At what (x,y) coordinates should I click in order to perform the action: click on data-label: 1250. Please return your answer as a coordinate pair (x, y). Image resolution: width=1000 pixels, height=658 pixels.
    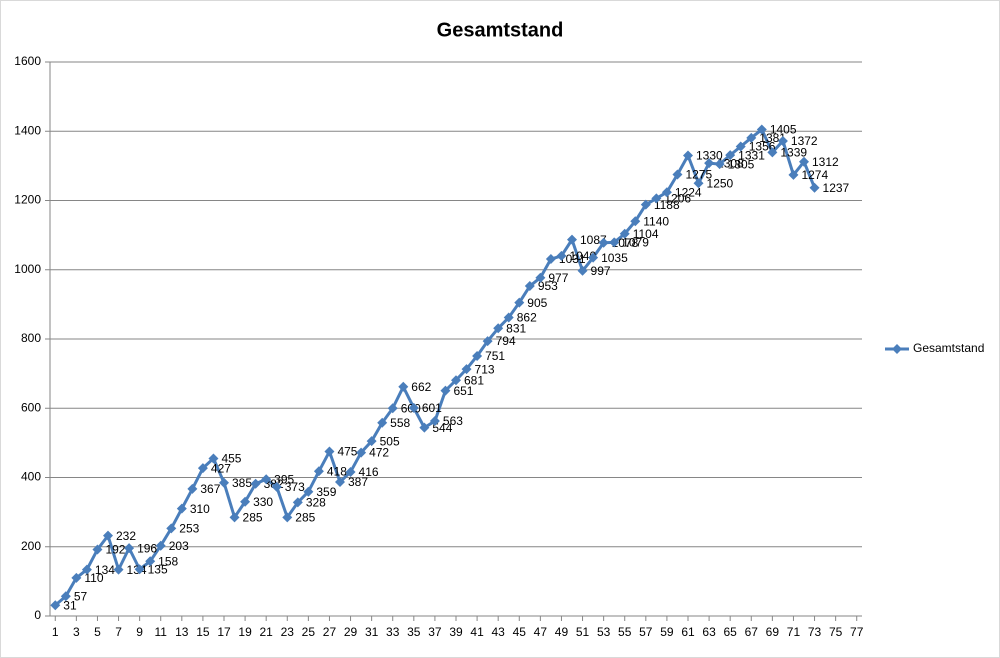
    Looking at the image, I should click on (720, 183).